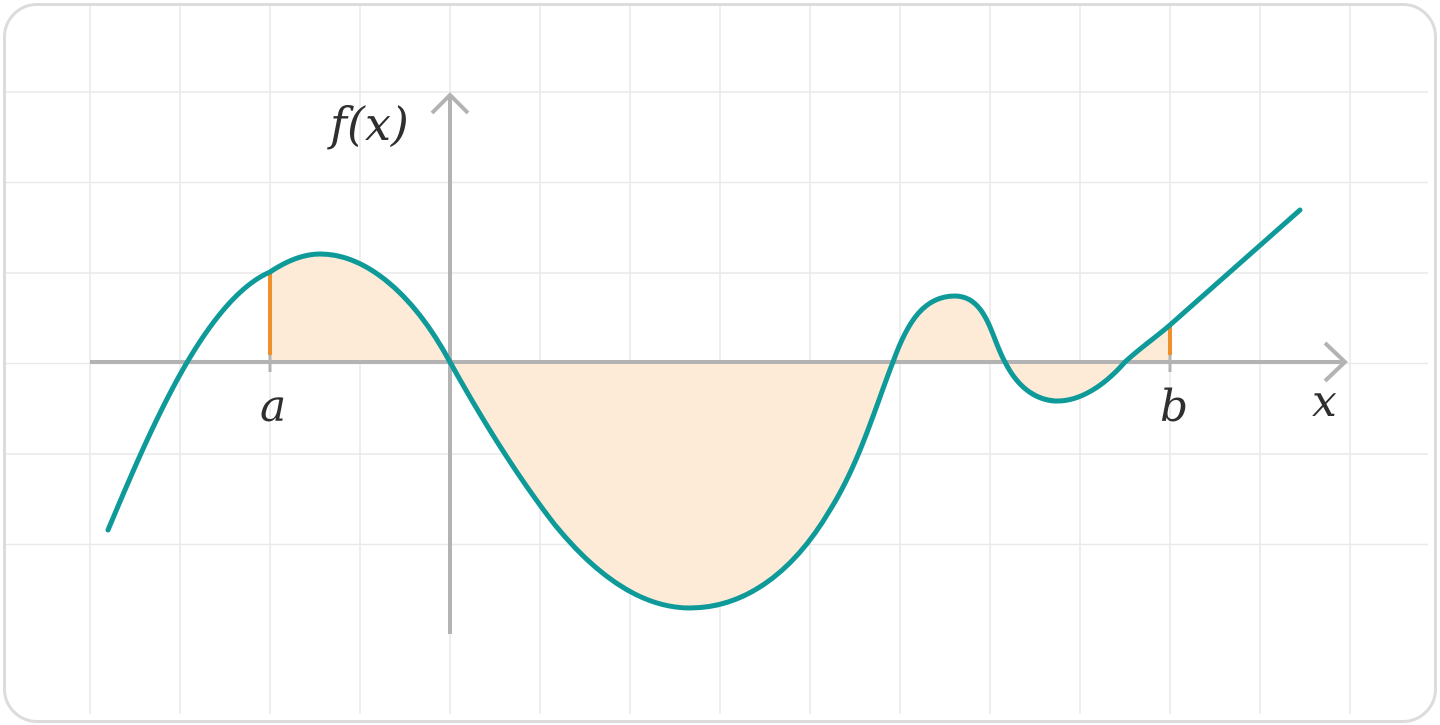  I want to click on bound-label-b: b, so click(1174, 406).